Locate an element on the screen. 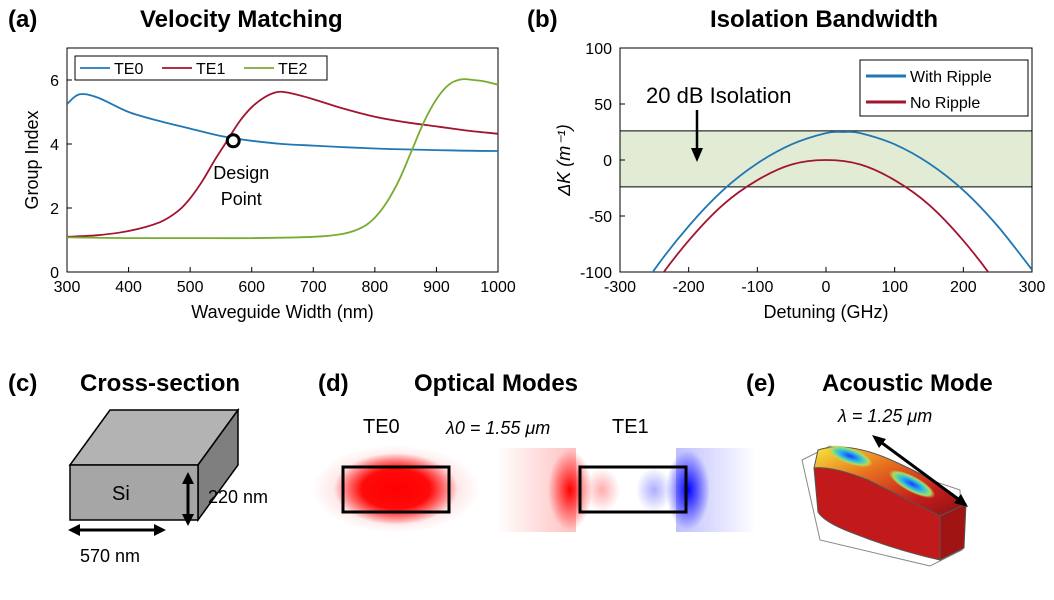 The width and height of the screenshot is (1054, 600). chart-a-legend: TE0 TE1 TE2 is located at coordinates (201, 68).